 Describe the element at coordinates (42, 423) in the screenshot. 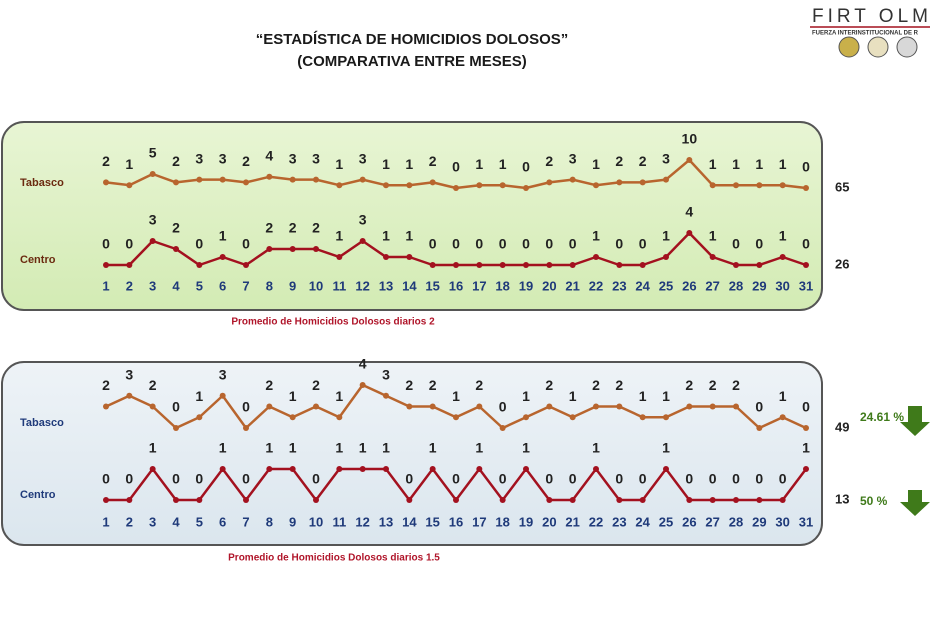

I see `series-name: Tabasco` at that location.